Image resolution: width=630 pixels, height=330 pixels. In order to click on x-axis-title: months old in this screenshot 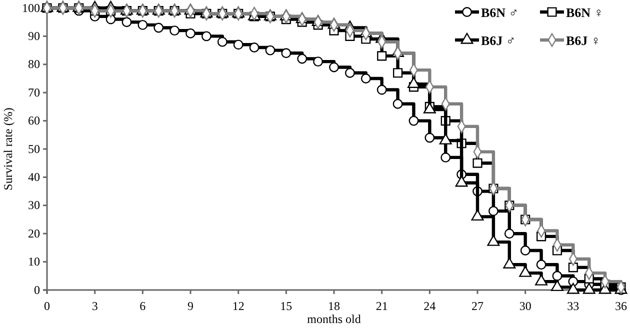, I will do `click(334, 319)`.